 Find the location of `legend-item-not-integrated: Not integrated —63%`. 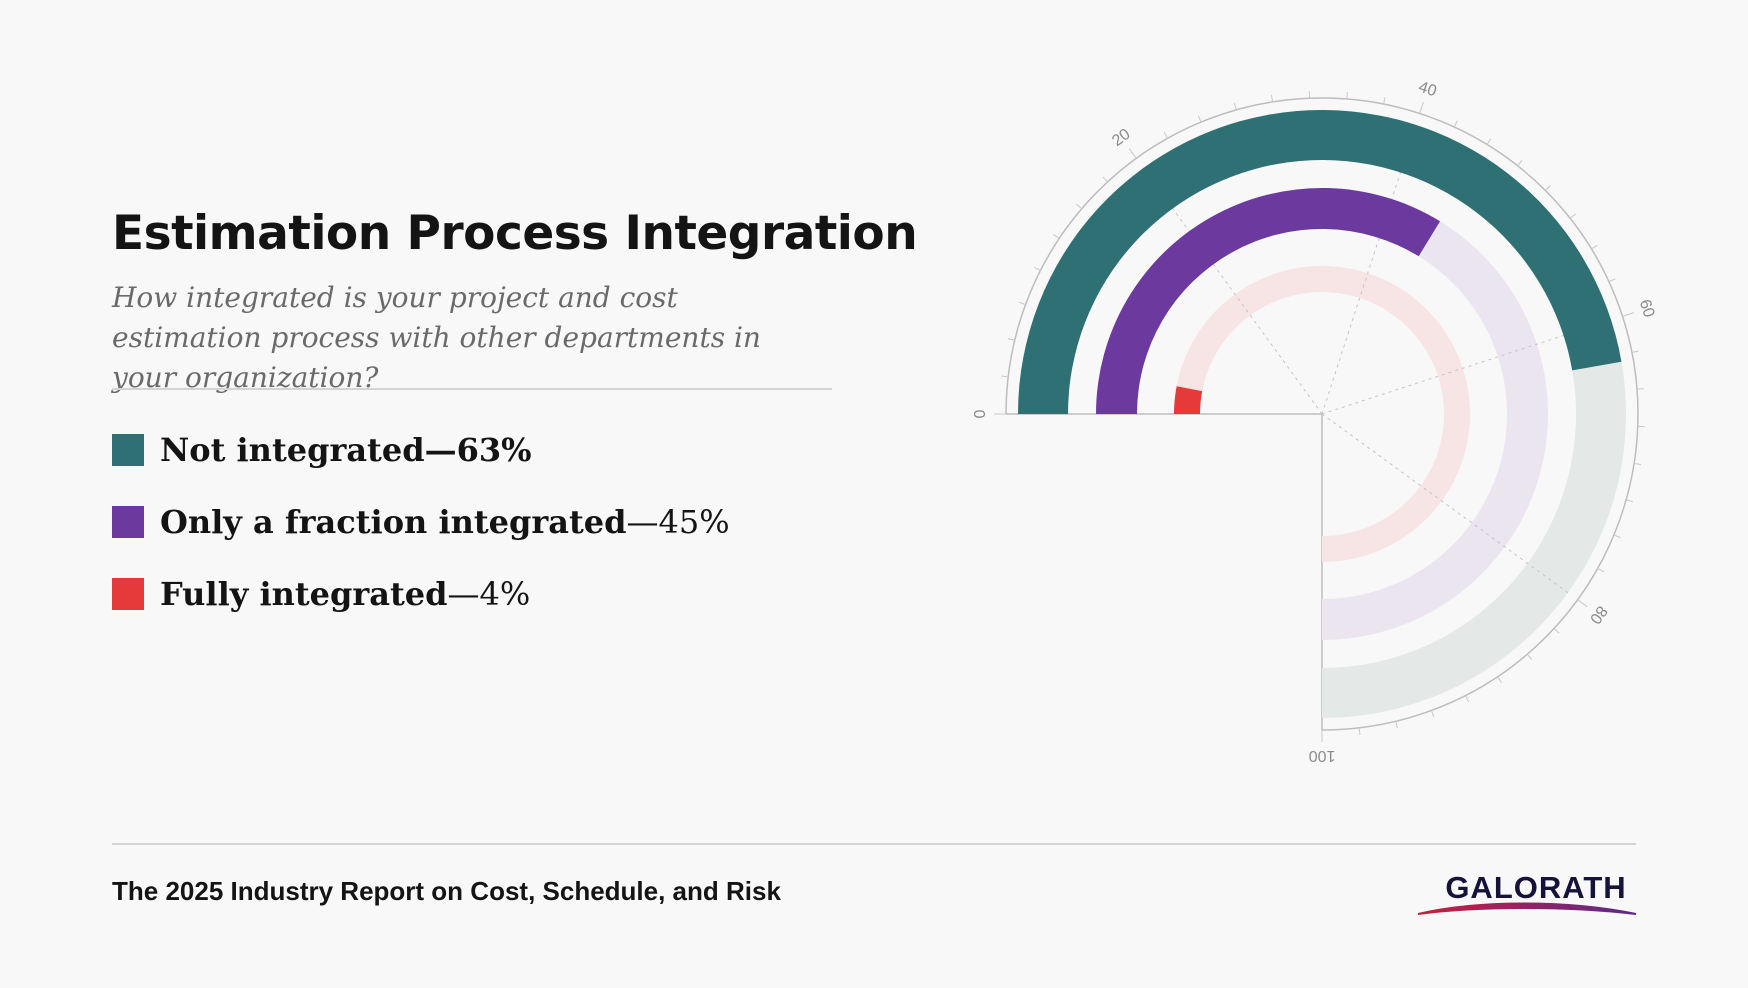

legend-item-not-integrated: Not integrated —63% is located at coordinates (421, 450).